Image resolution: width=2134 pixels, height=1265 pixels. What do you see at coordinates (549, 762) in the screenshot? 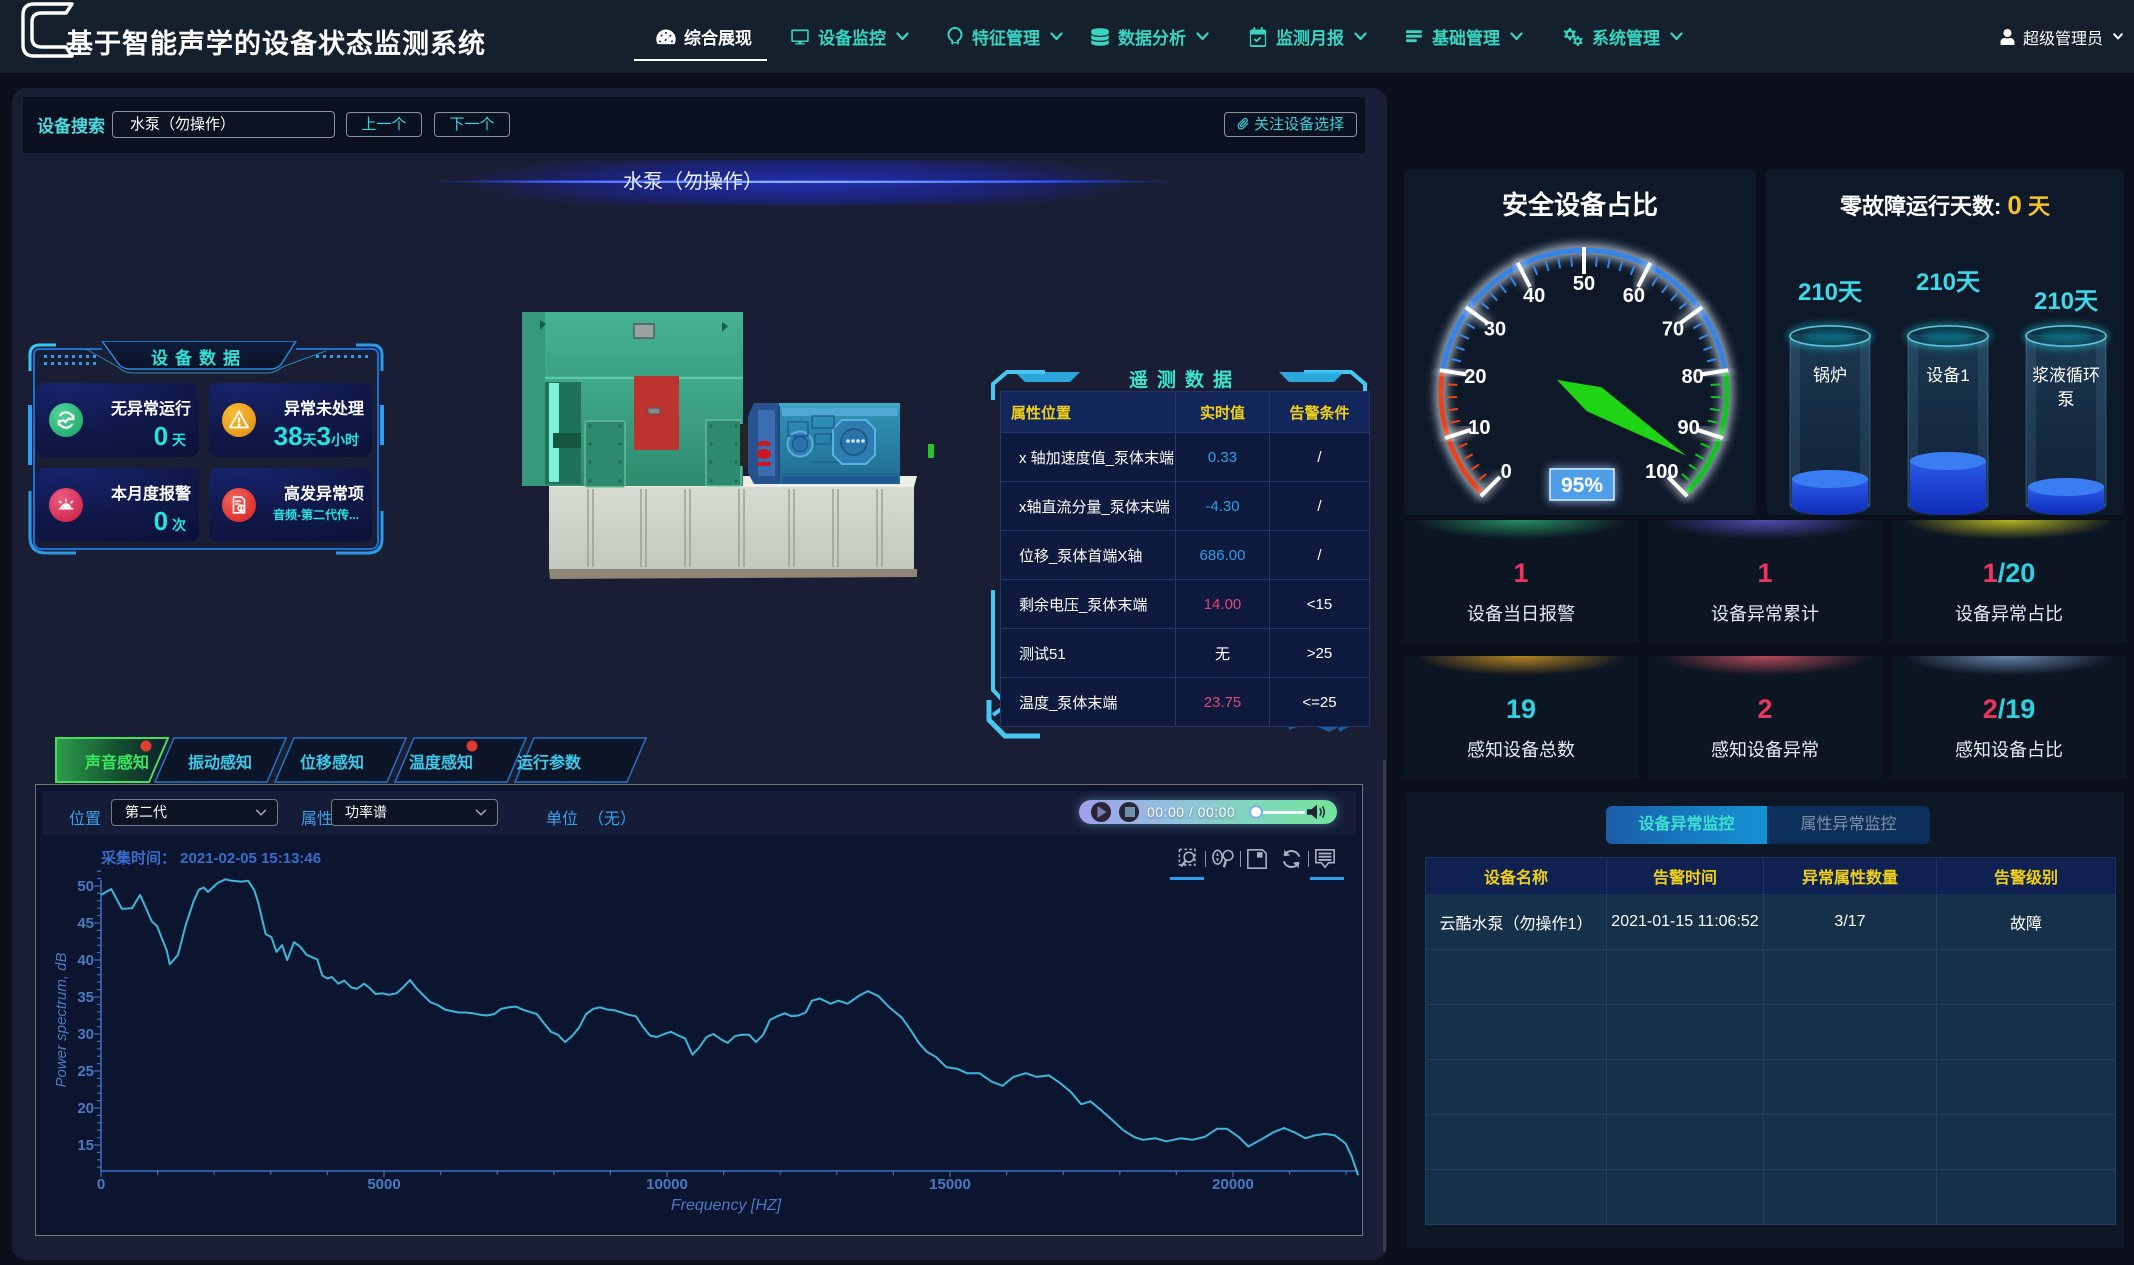
I see `svg-text: 运行参数` at bounding box center [549, 762].